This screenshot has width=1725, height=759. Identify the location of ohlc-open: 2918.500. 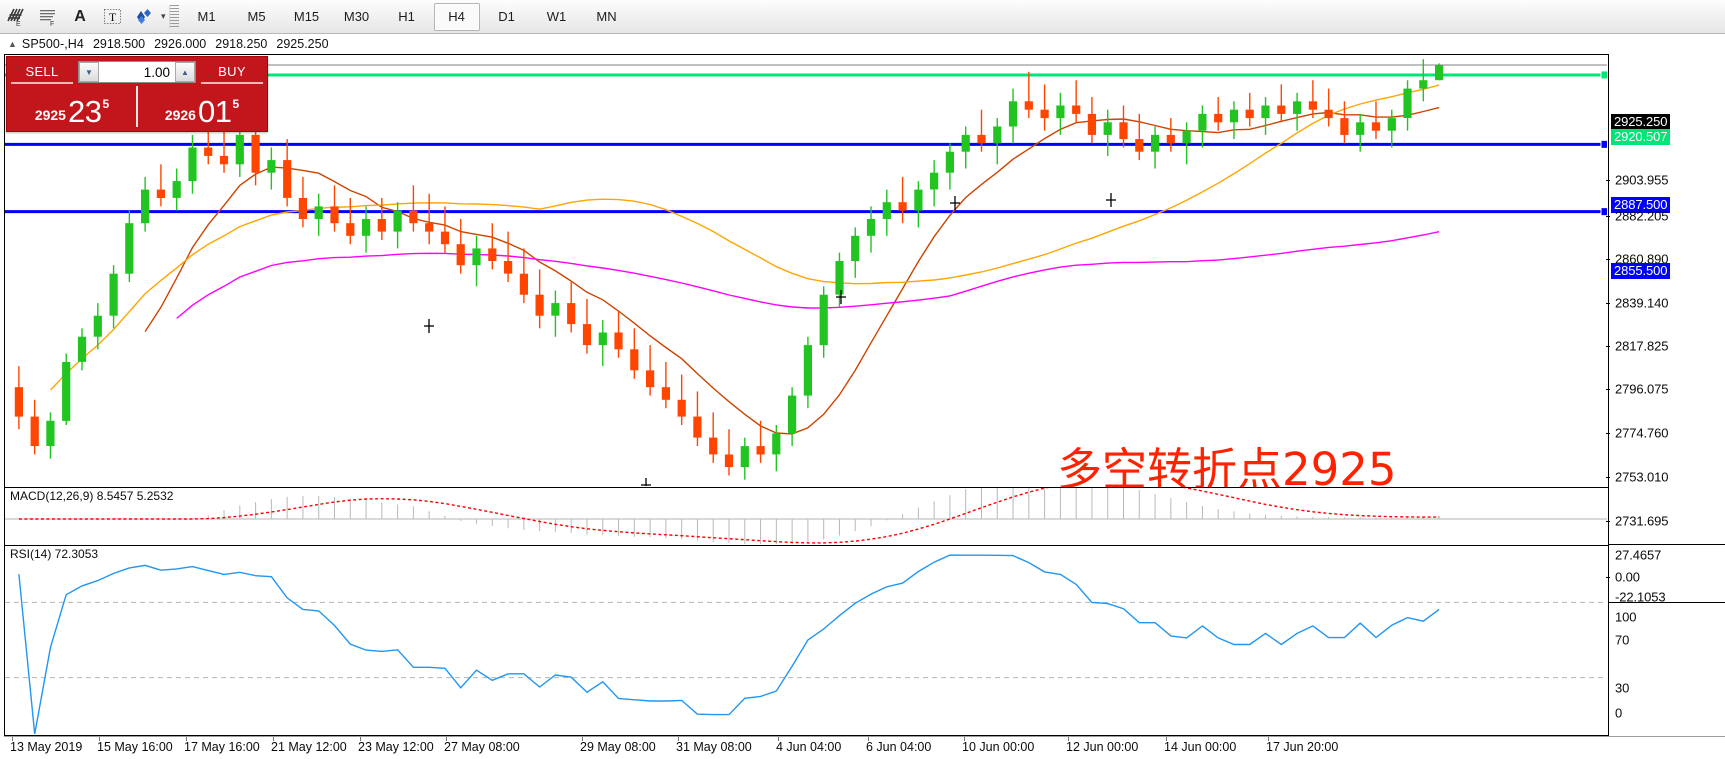
(119, 44).